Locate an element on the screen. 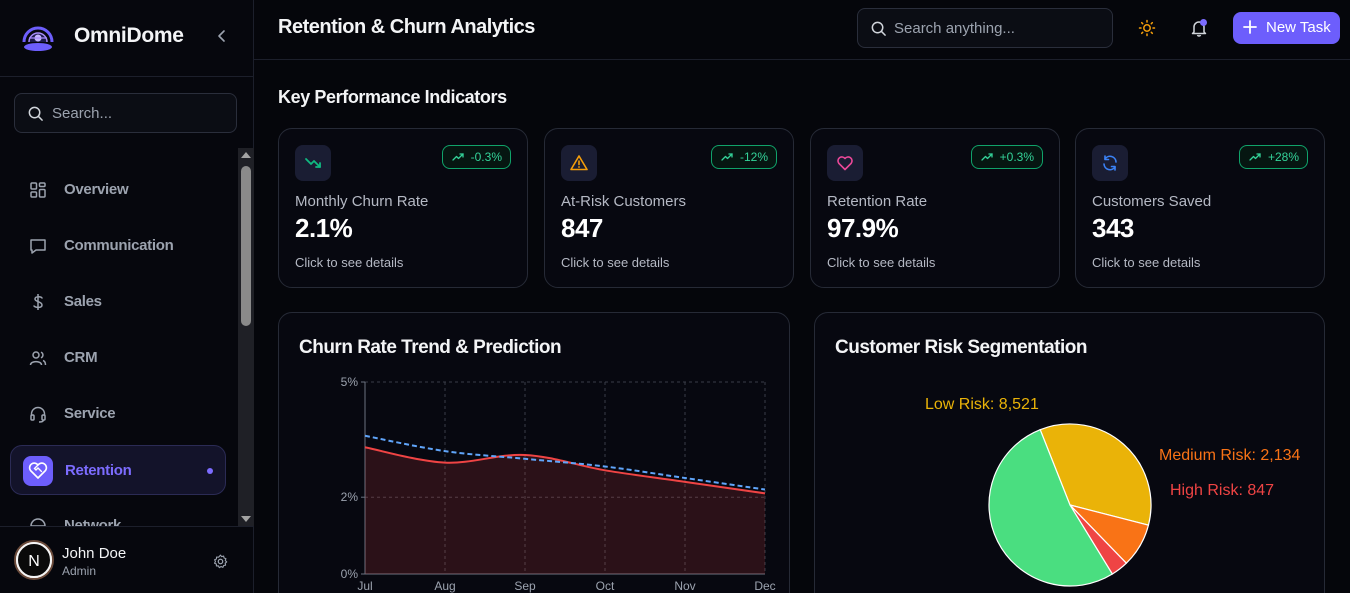  message-icon is located at coordinates (38, 246).